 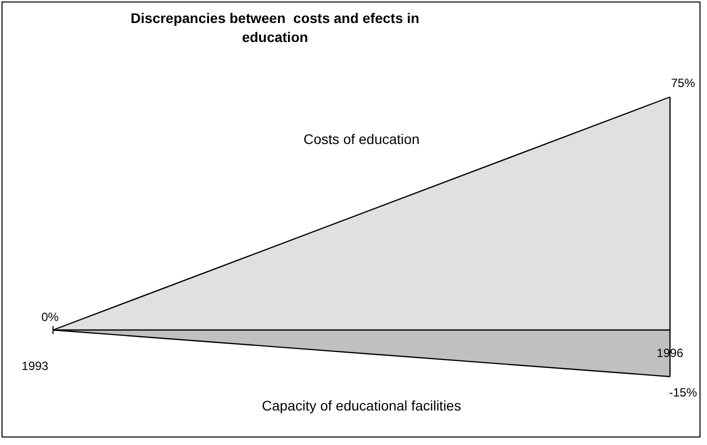 What do you see at coordinates (362, 139) in the screenshot?
I see `text: Costs of education` at bounding box center [362, 139].